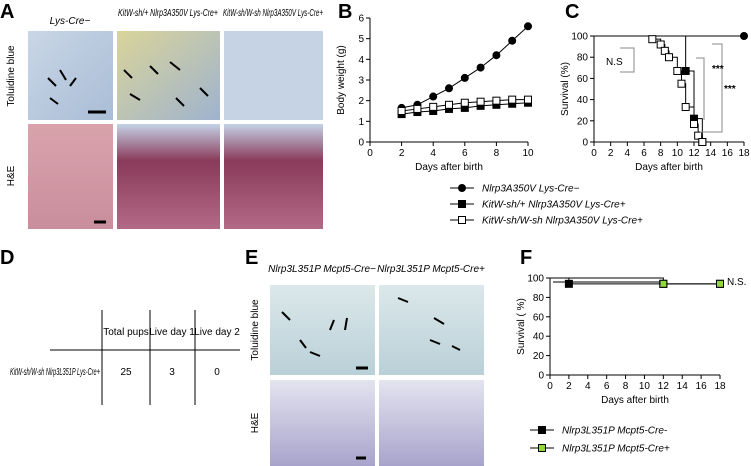 The width and height of the screenshot is (751, 466). I want to click on x-tick-label: 6, so click(465, 153).